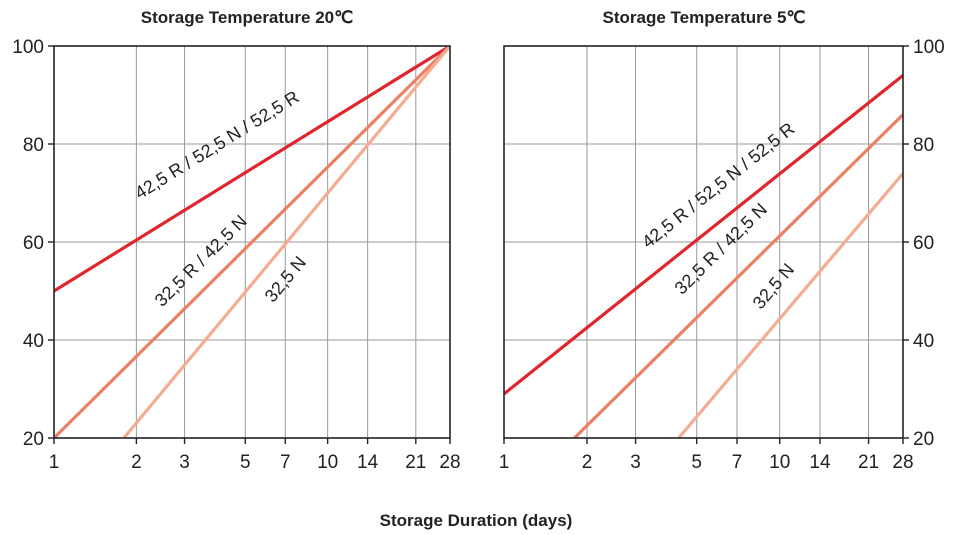 This screenshot has width=953, height=535. I want to click on right-x-tick-label: 21, so click(868, 462).